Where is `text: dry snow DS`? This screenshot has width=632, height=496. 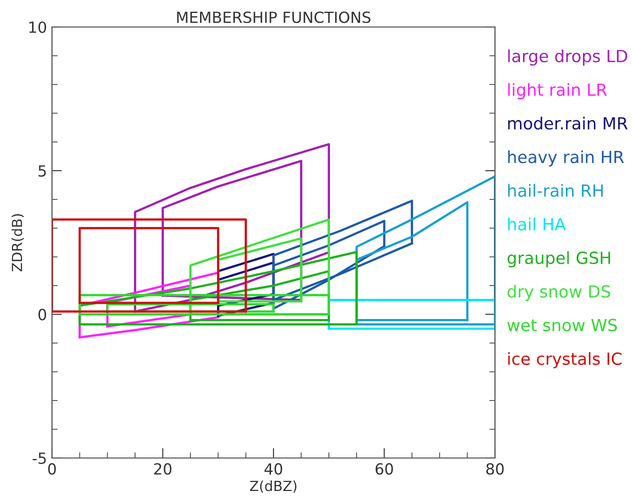 text: dry snow DS is located at coordinates (559, 292).